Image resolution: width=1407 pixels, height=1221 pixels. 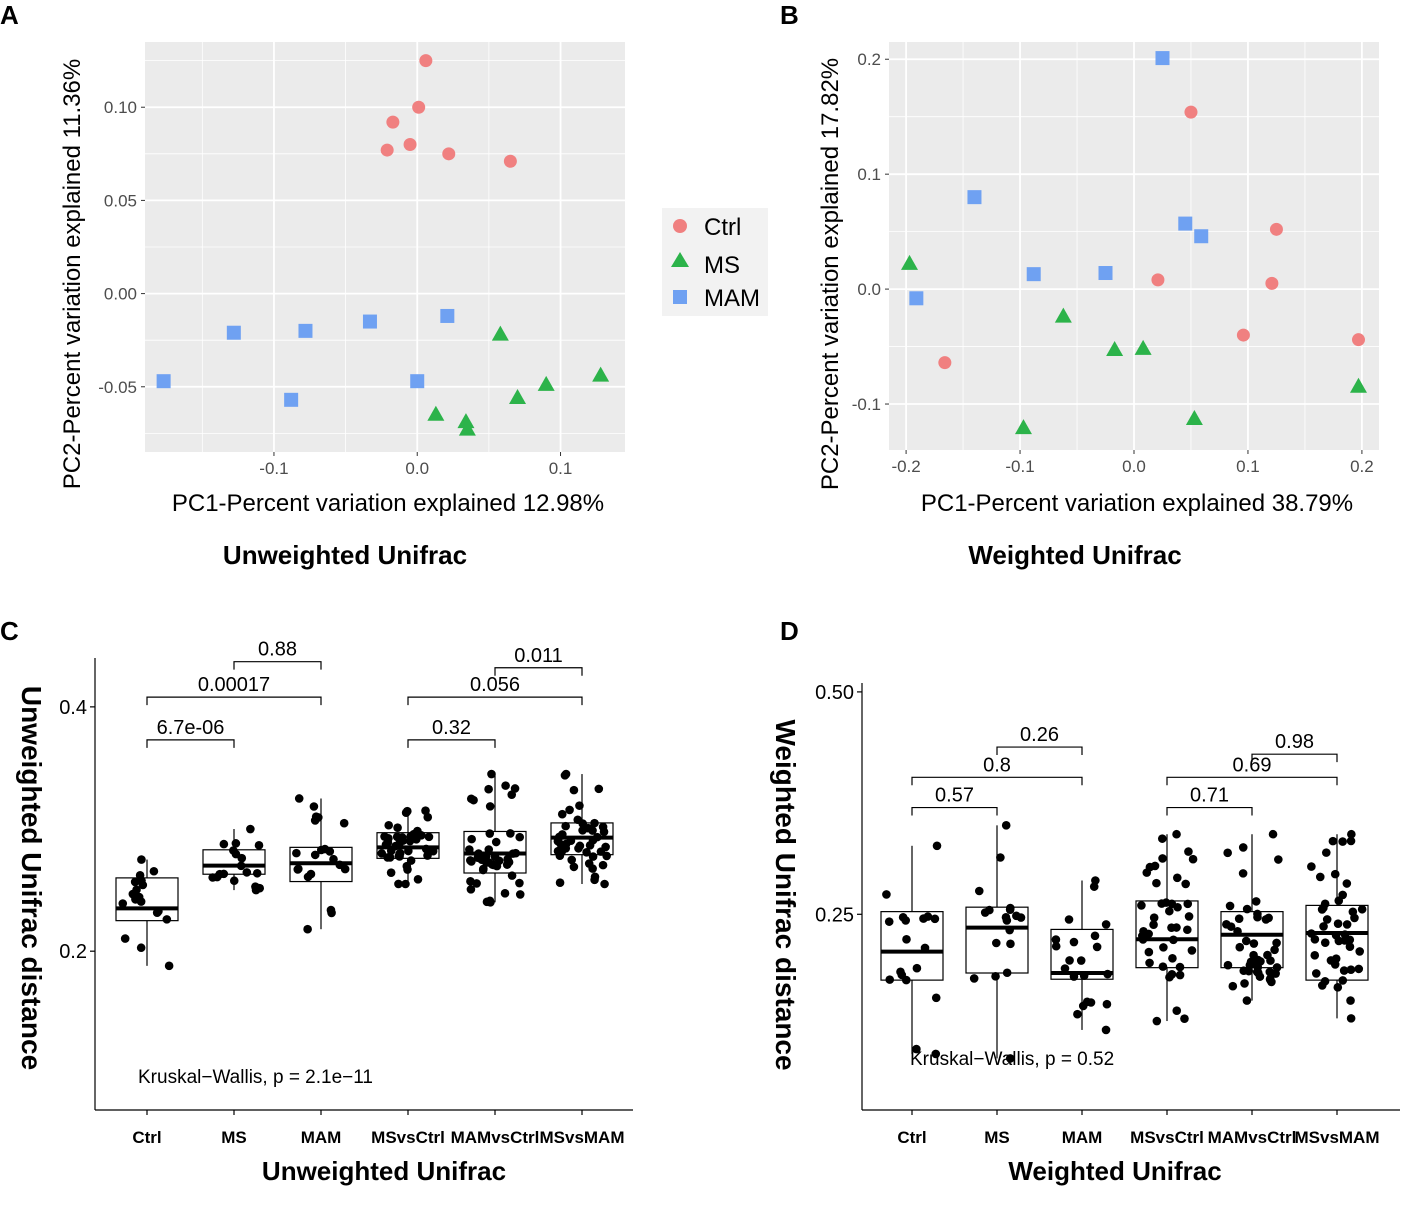 I want to click on y-axis-title-c: Unweighted Unifrac distance, so click(x=31, y=878).